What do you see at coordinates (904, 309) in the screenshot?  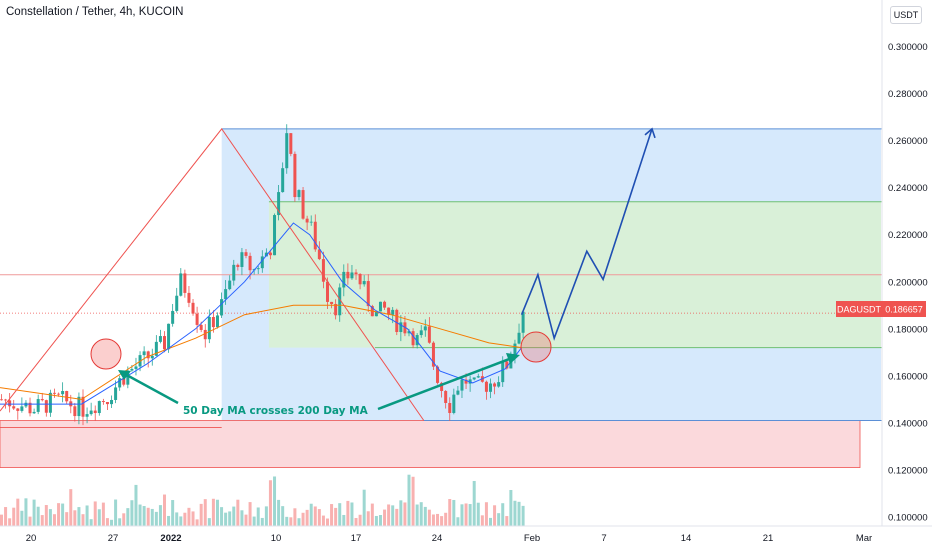 I see `price-badge-value-bg` at bounding box center [904, 309].